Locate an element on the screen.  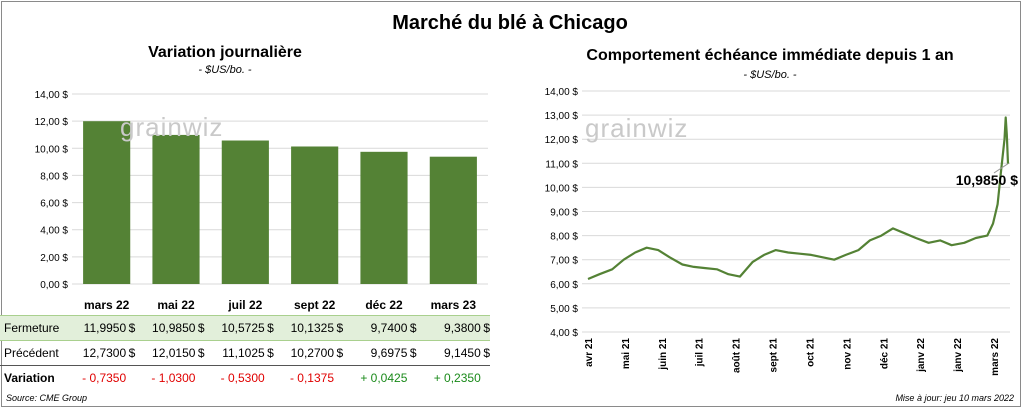
x-tick-label: mai 21 is located at coordinates (626, 354).